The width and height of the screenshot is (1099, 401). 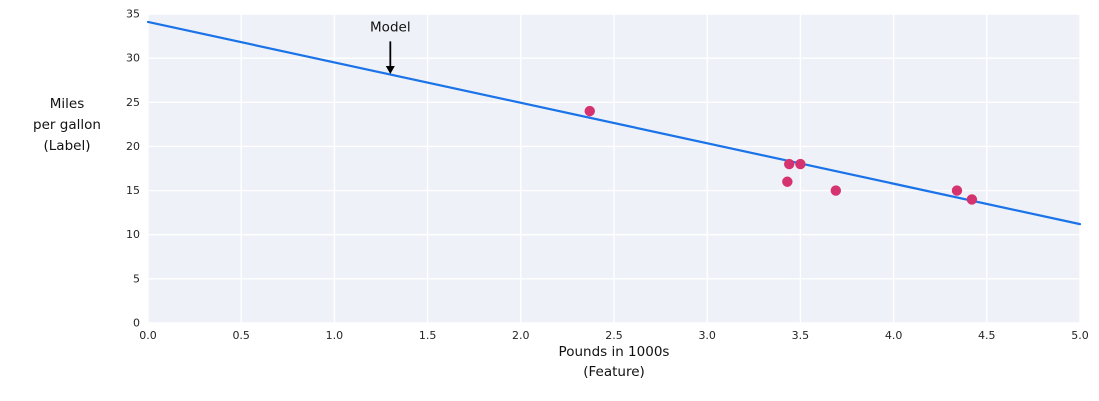 What do you see at coordinates (614, 335) in the screenshot?
I see `x-tick-label: 2.5` at bounding box center [614, 335].